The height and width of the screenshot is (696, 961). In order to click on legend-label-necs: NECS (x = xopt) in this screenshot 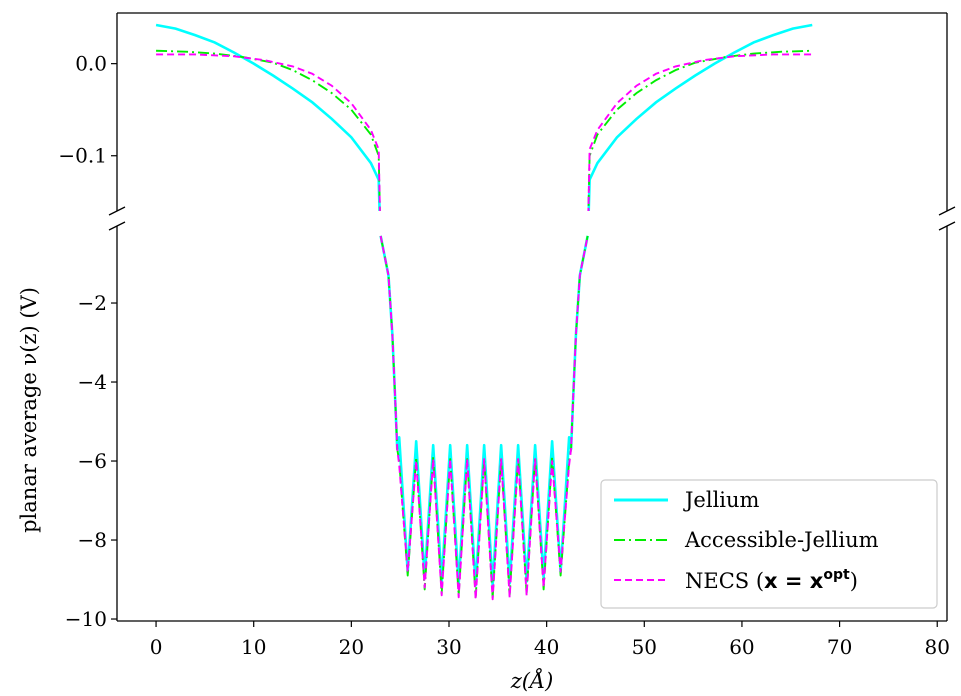, I will do `click(771, 580)`.